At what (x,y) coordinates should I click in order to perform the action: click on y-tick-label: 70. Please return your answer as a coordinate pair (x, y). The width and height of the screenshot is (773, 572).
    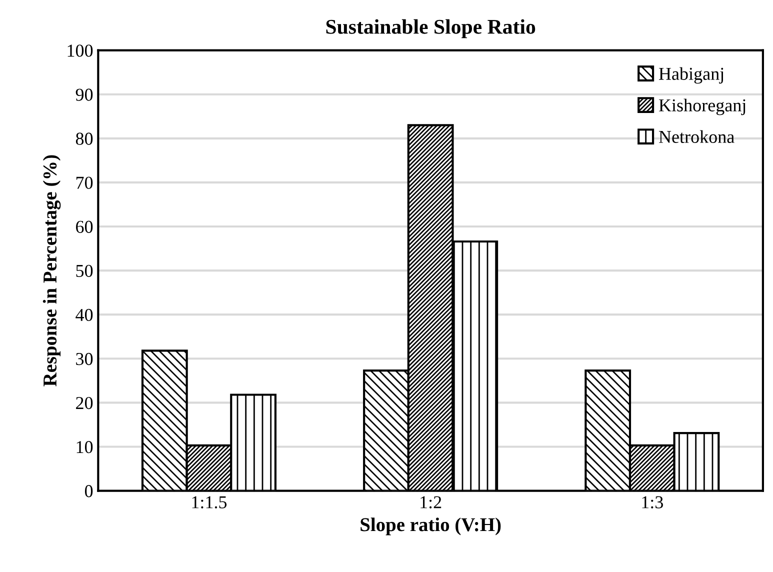
    Looking at the image, I should click on (84, 182).